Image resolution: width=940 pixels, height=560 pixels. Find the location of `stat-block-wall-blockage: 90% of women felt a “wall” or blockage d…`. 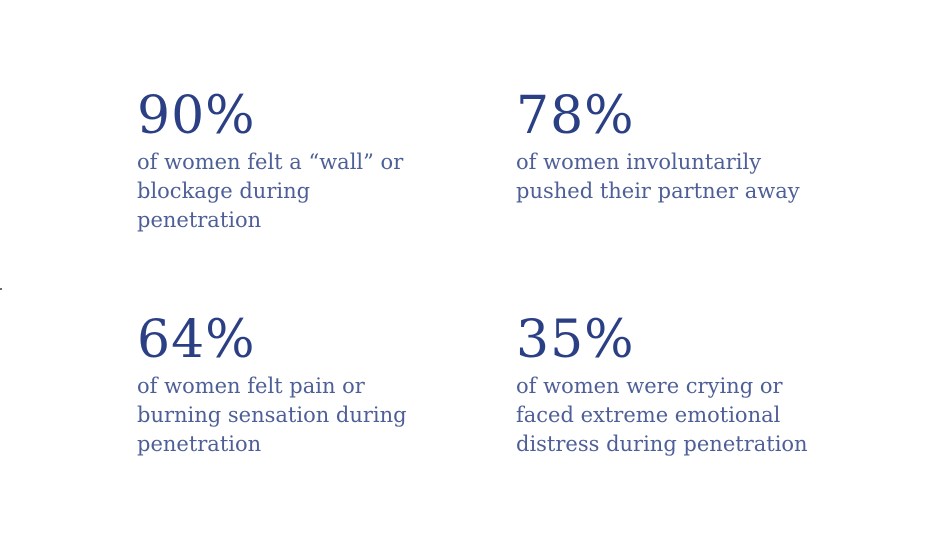

stat-block-wall-blockage: 90% of women felt a “wall” or blockage d… is located at coordinates (270, 160).